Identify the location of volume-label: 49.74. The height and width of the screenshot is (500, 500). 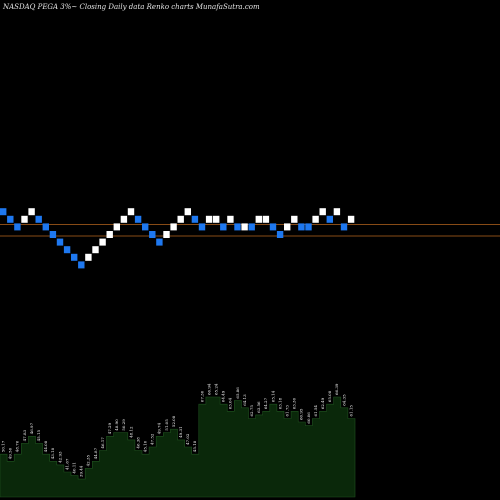
(159, 428).